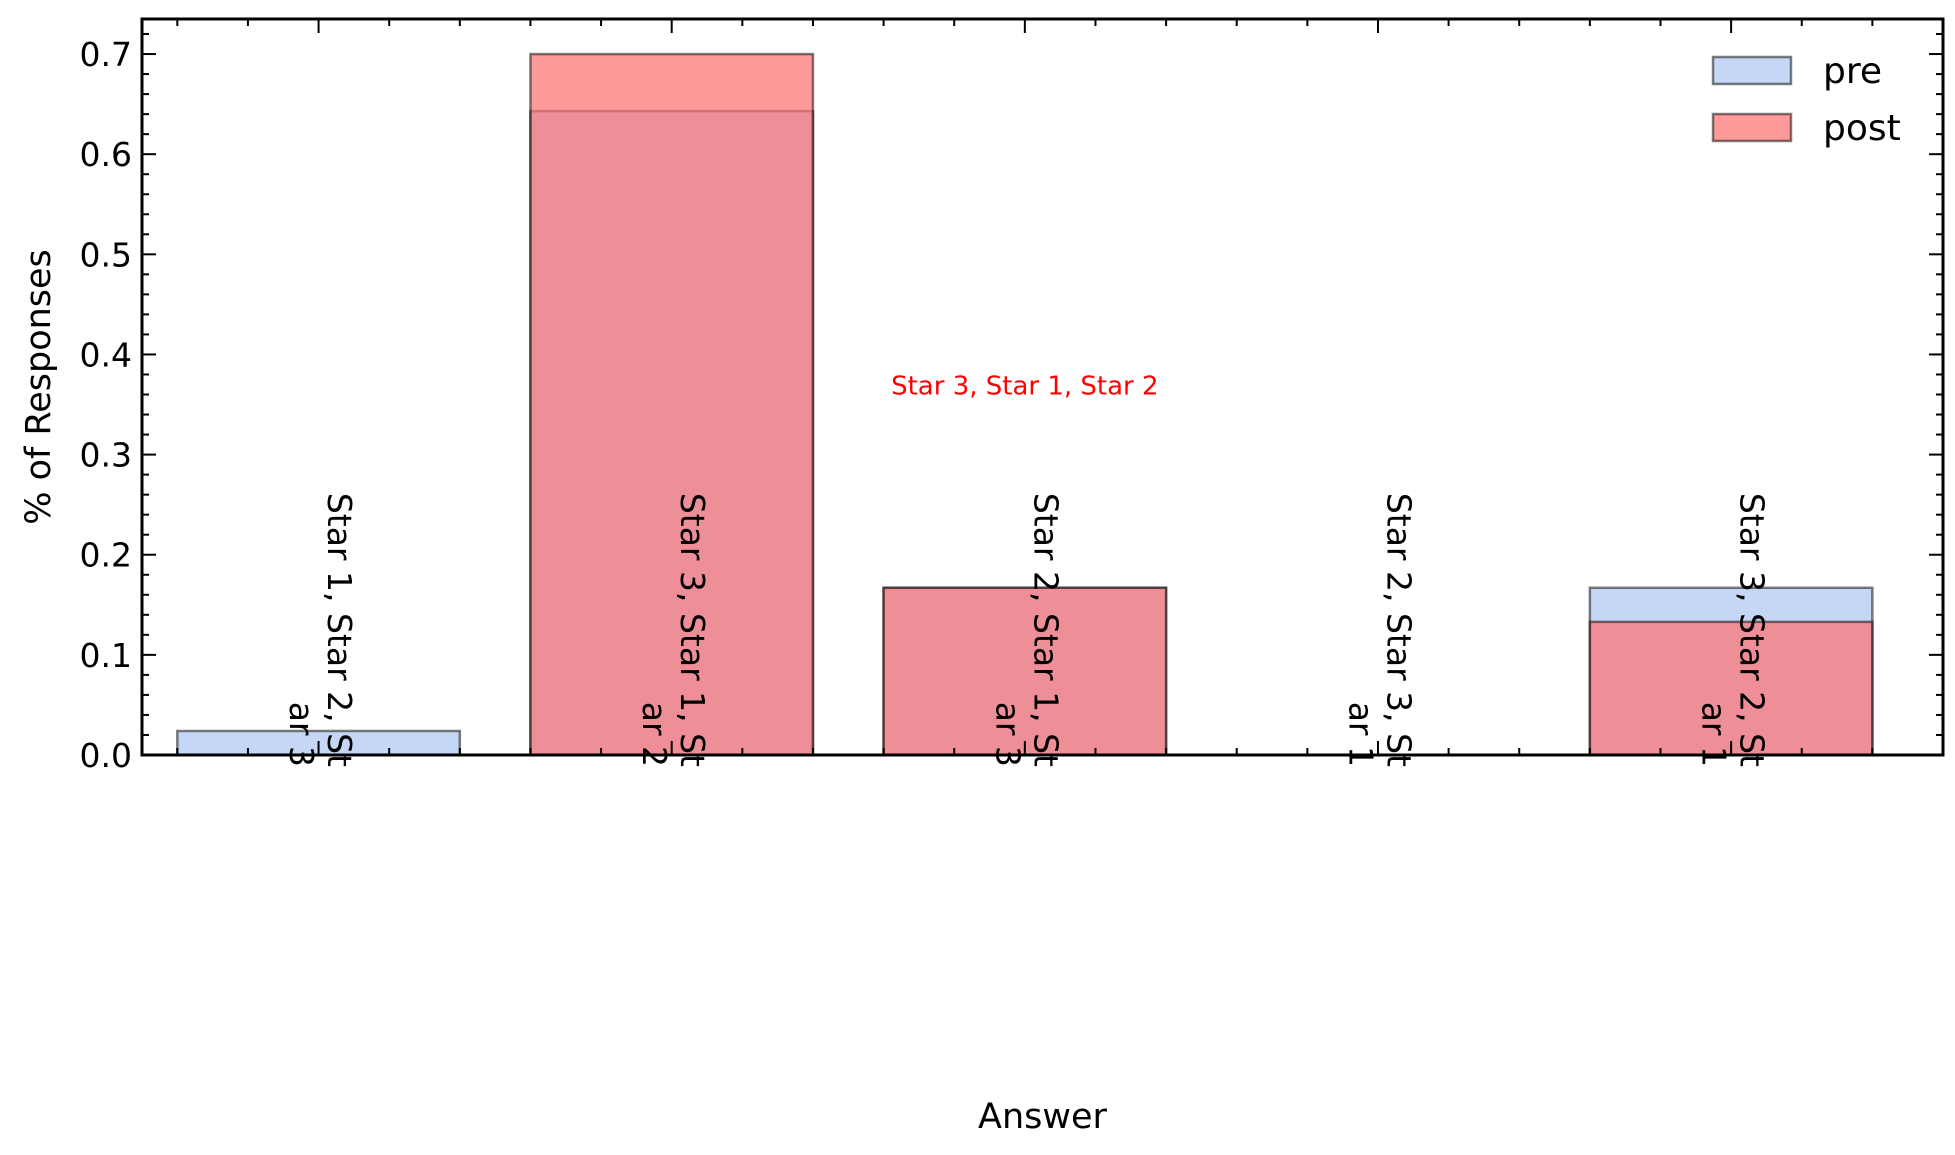 The image size is (1955, 1155). I want to click on x-tick-label-line: ar 2, so click(654, 734).